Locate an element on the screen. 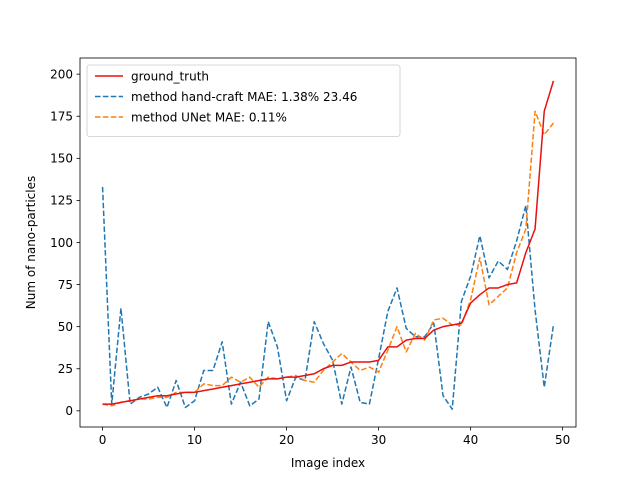 Image resolution: width=640 pixels, height=484 pixels. legend-label-2: method UNet MAE: 0.11% is located at coordinates (209, 117).